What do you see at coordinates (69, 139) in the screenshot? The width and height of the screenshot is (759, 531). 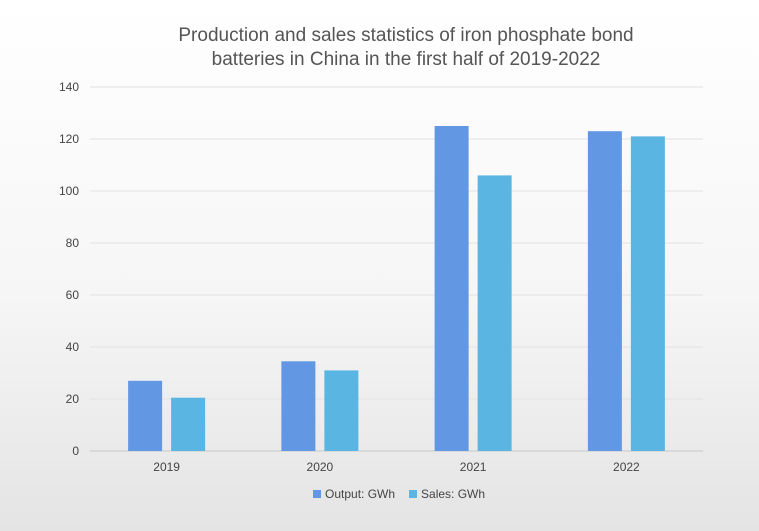 I see `y-tick-label-120: 120` at bounding box center [69, 139].